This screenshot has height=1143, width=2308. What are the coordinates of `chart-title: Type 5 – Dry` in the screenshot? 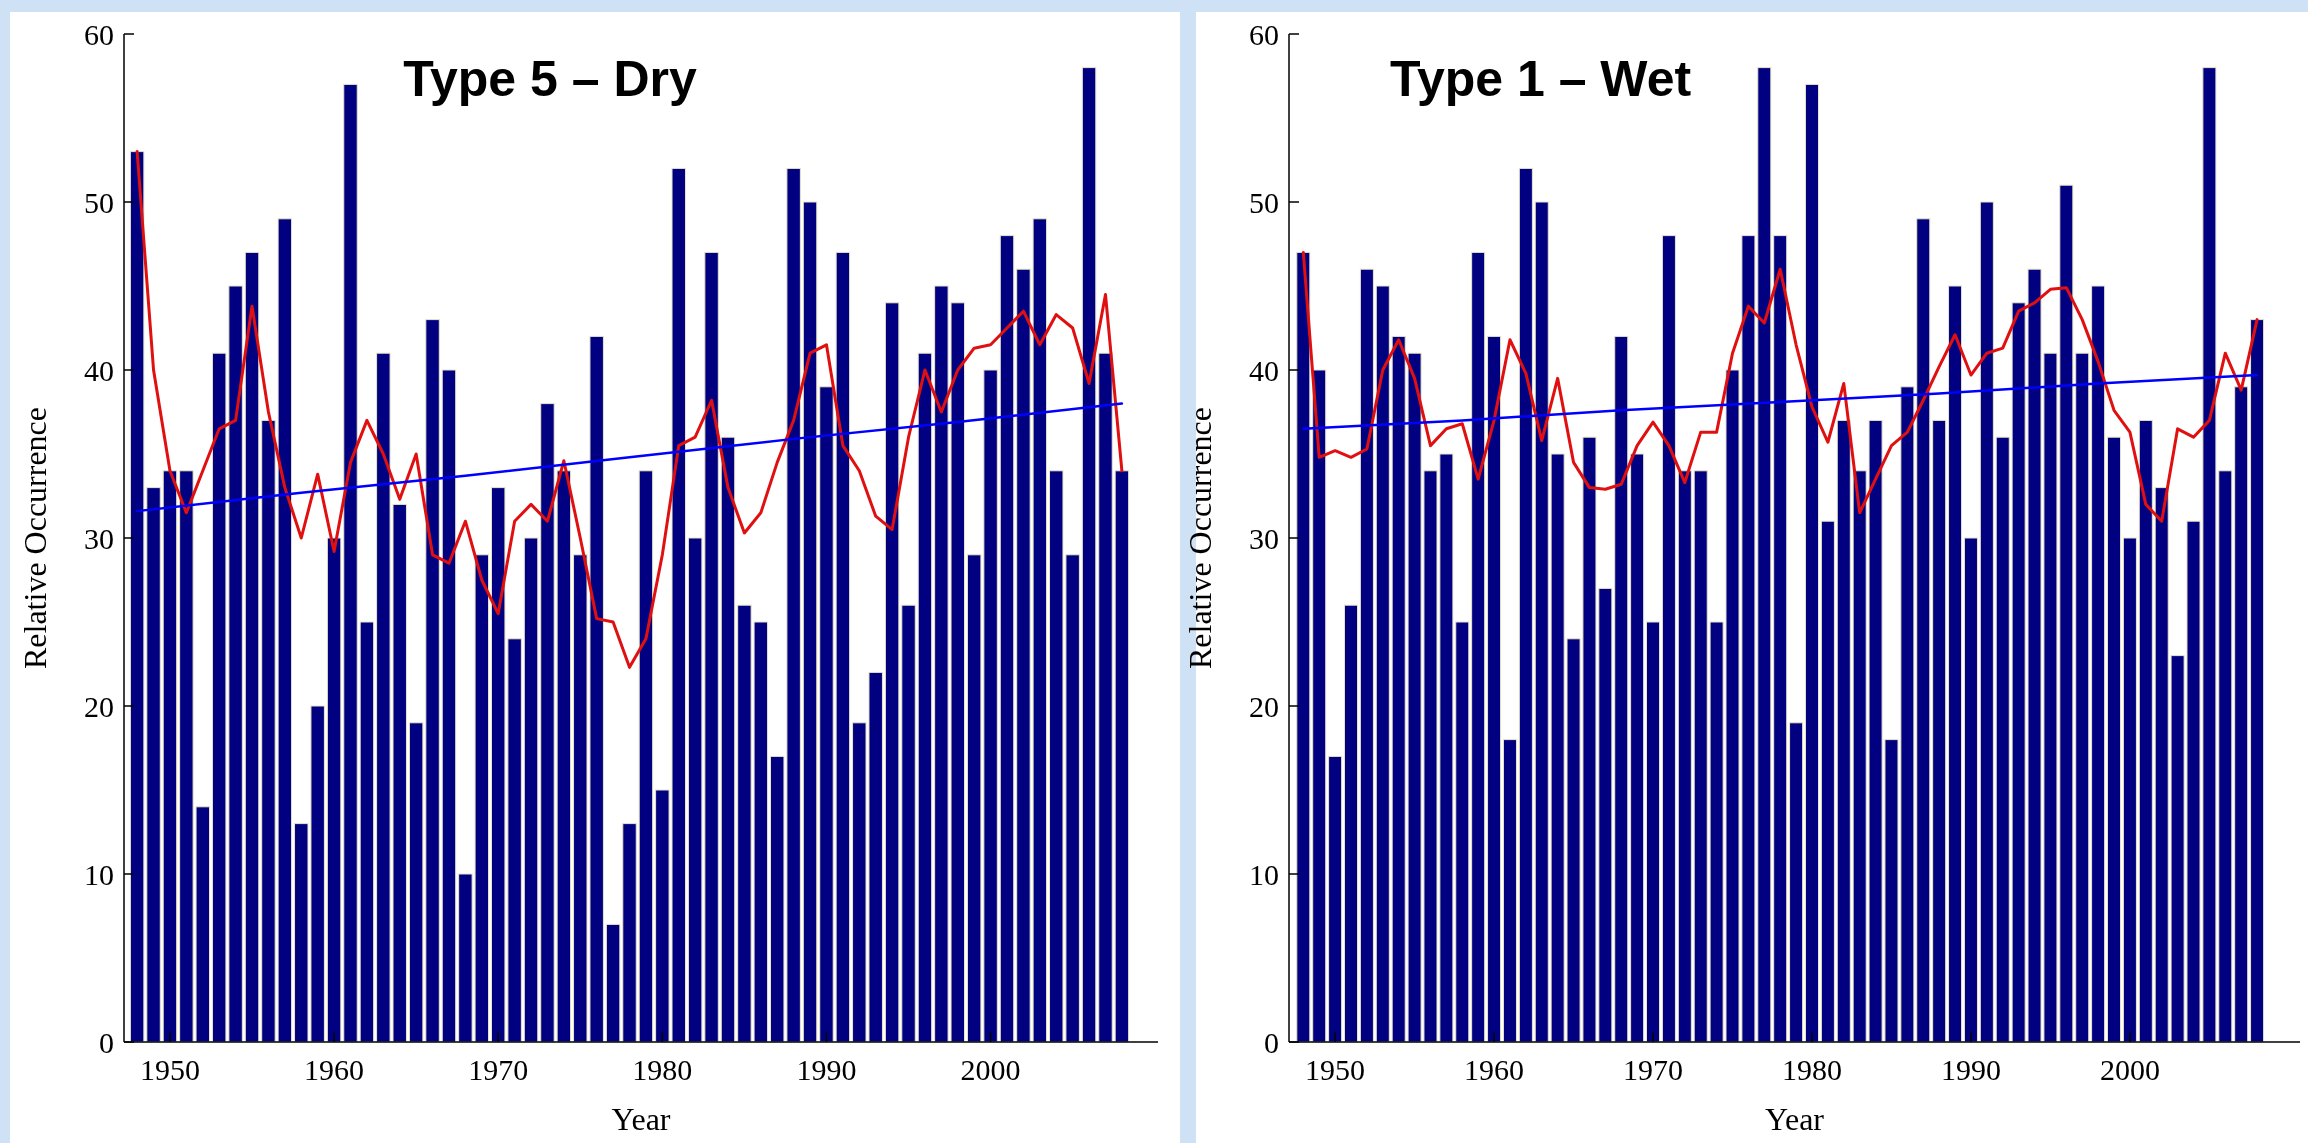 It's located at (550, 79).